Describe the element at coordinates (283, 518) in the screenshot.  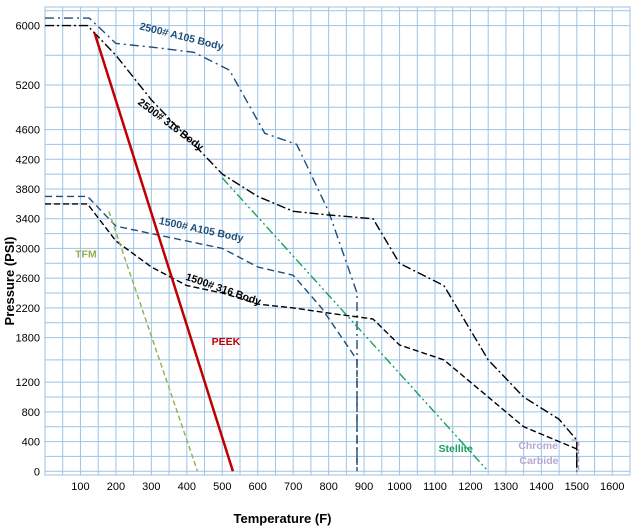
I see `x-axis-label: Temperature (F)` at that location.